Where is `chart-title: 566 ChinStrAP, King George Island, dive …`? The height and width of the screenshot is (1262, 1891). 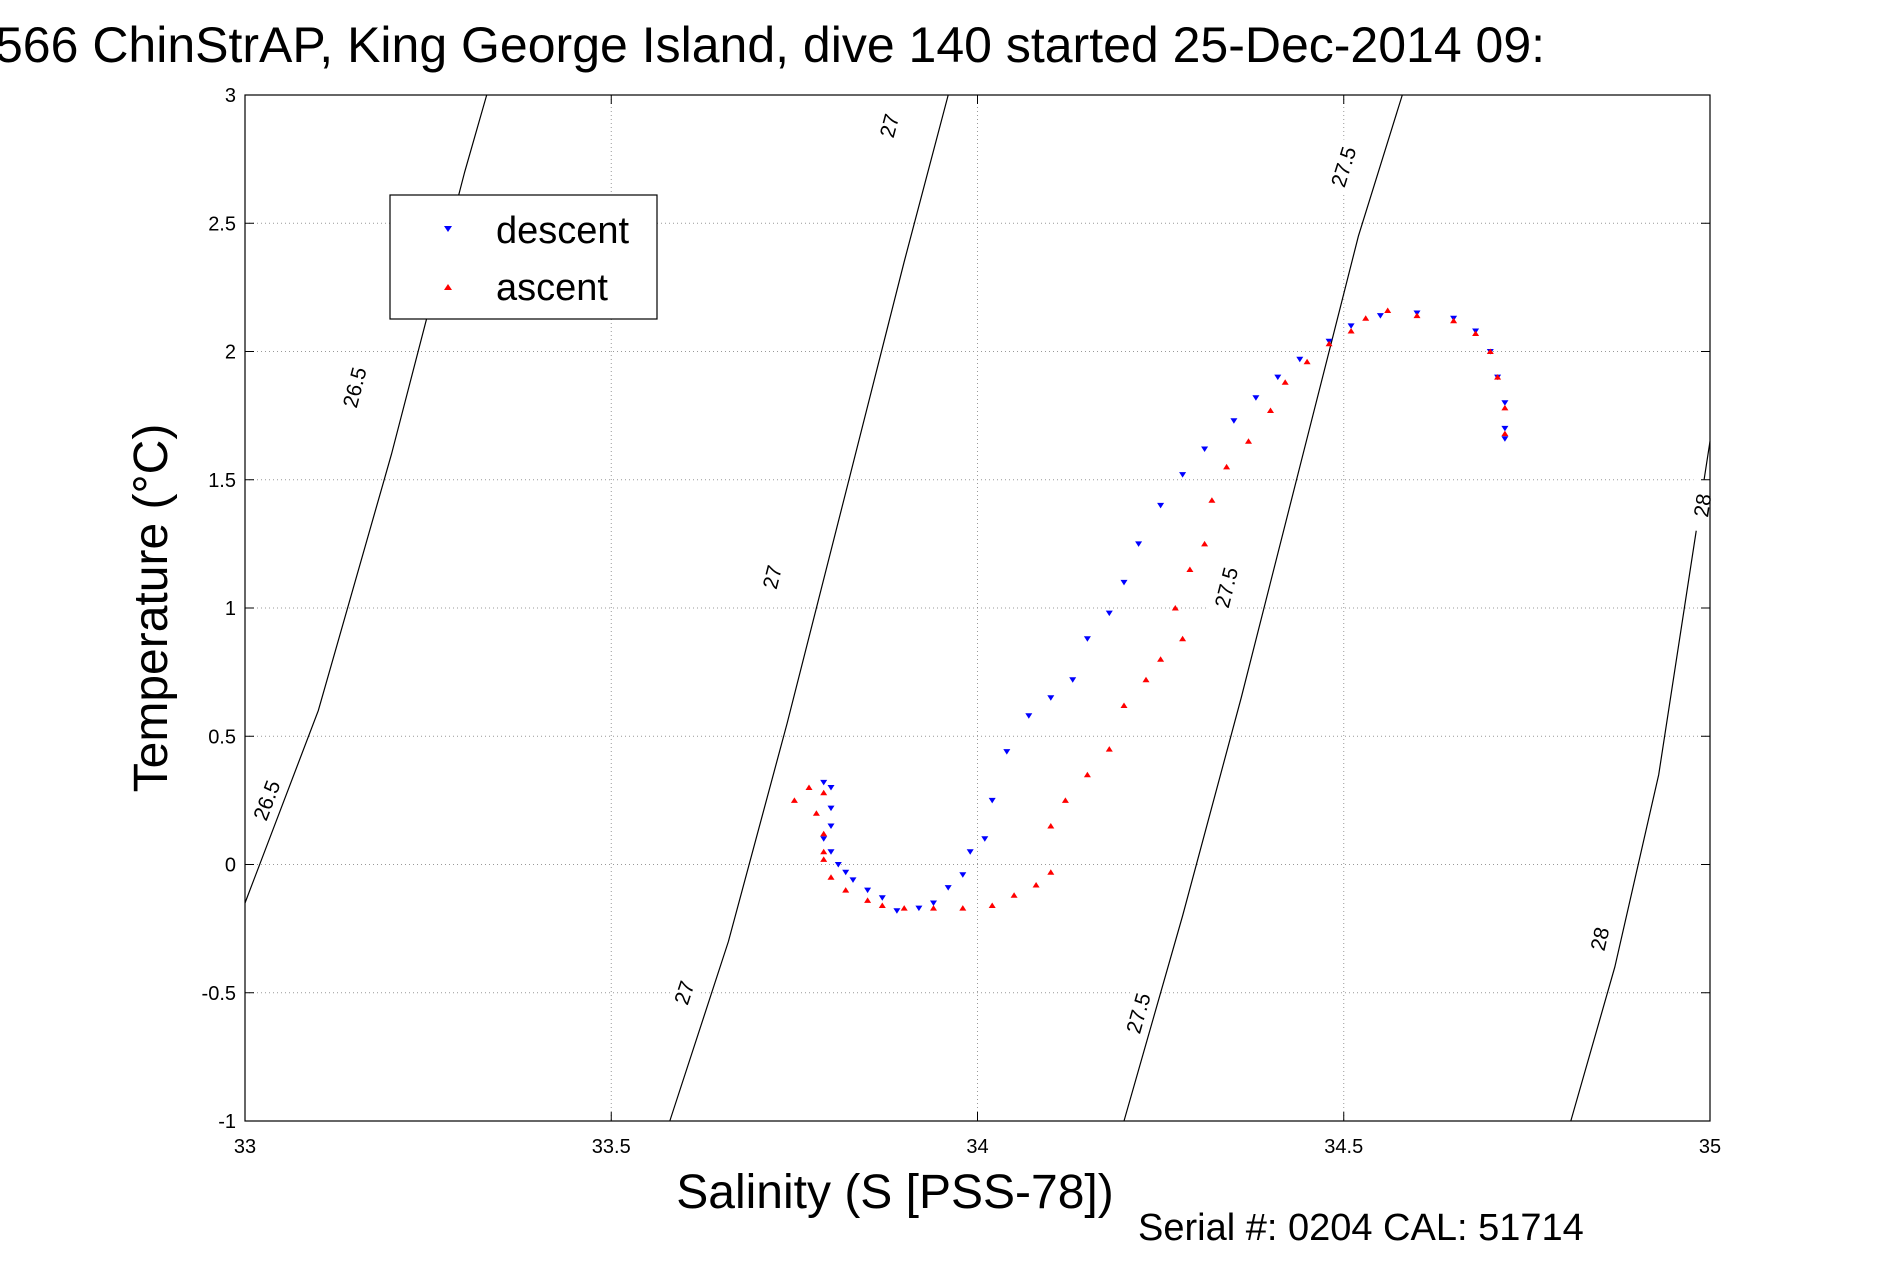 chart-title: 566 ChinStrAP, King George Island, dive … is located at coordinates (772, 45).